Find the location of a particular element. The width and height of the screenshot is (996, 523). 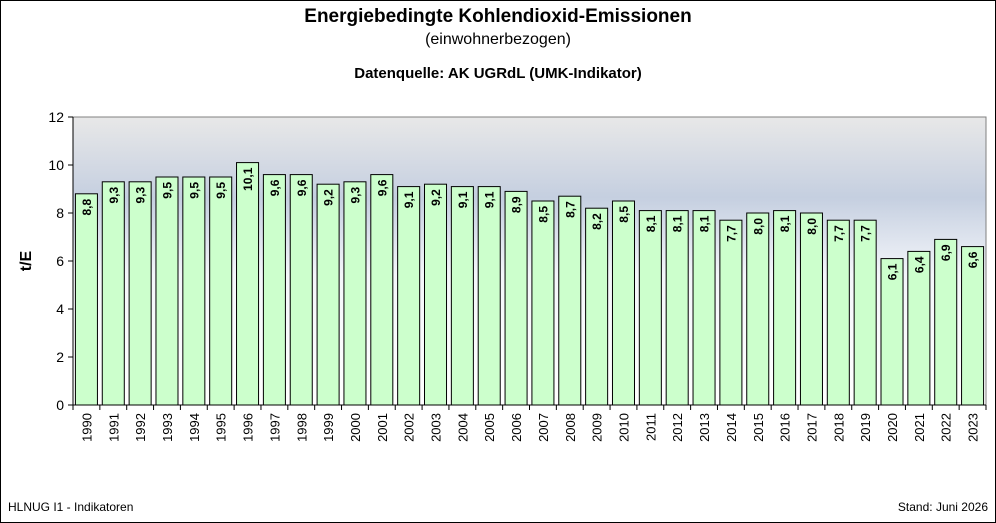

x-tick-label: 1992 is located at coordinates (140, 427).